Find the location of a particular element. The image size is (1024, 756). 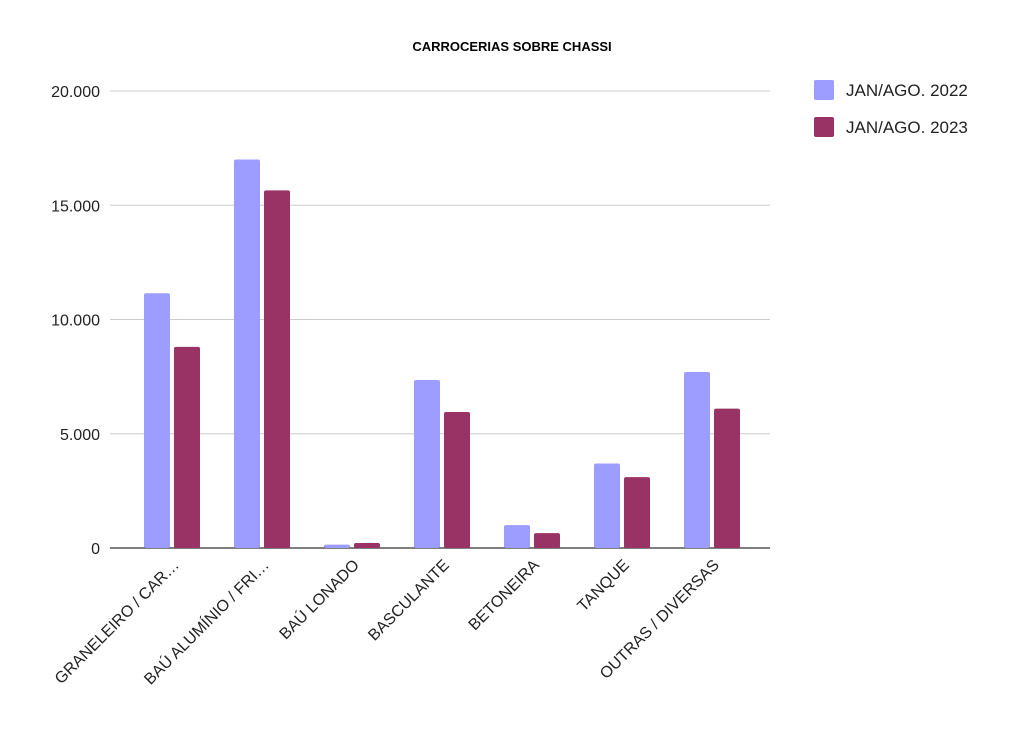

x-tick-label: BAÚ LONADO is located at coordinates (319, 599).